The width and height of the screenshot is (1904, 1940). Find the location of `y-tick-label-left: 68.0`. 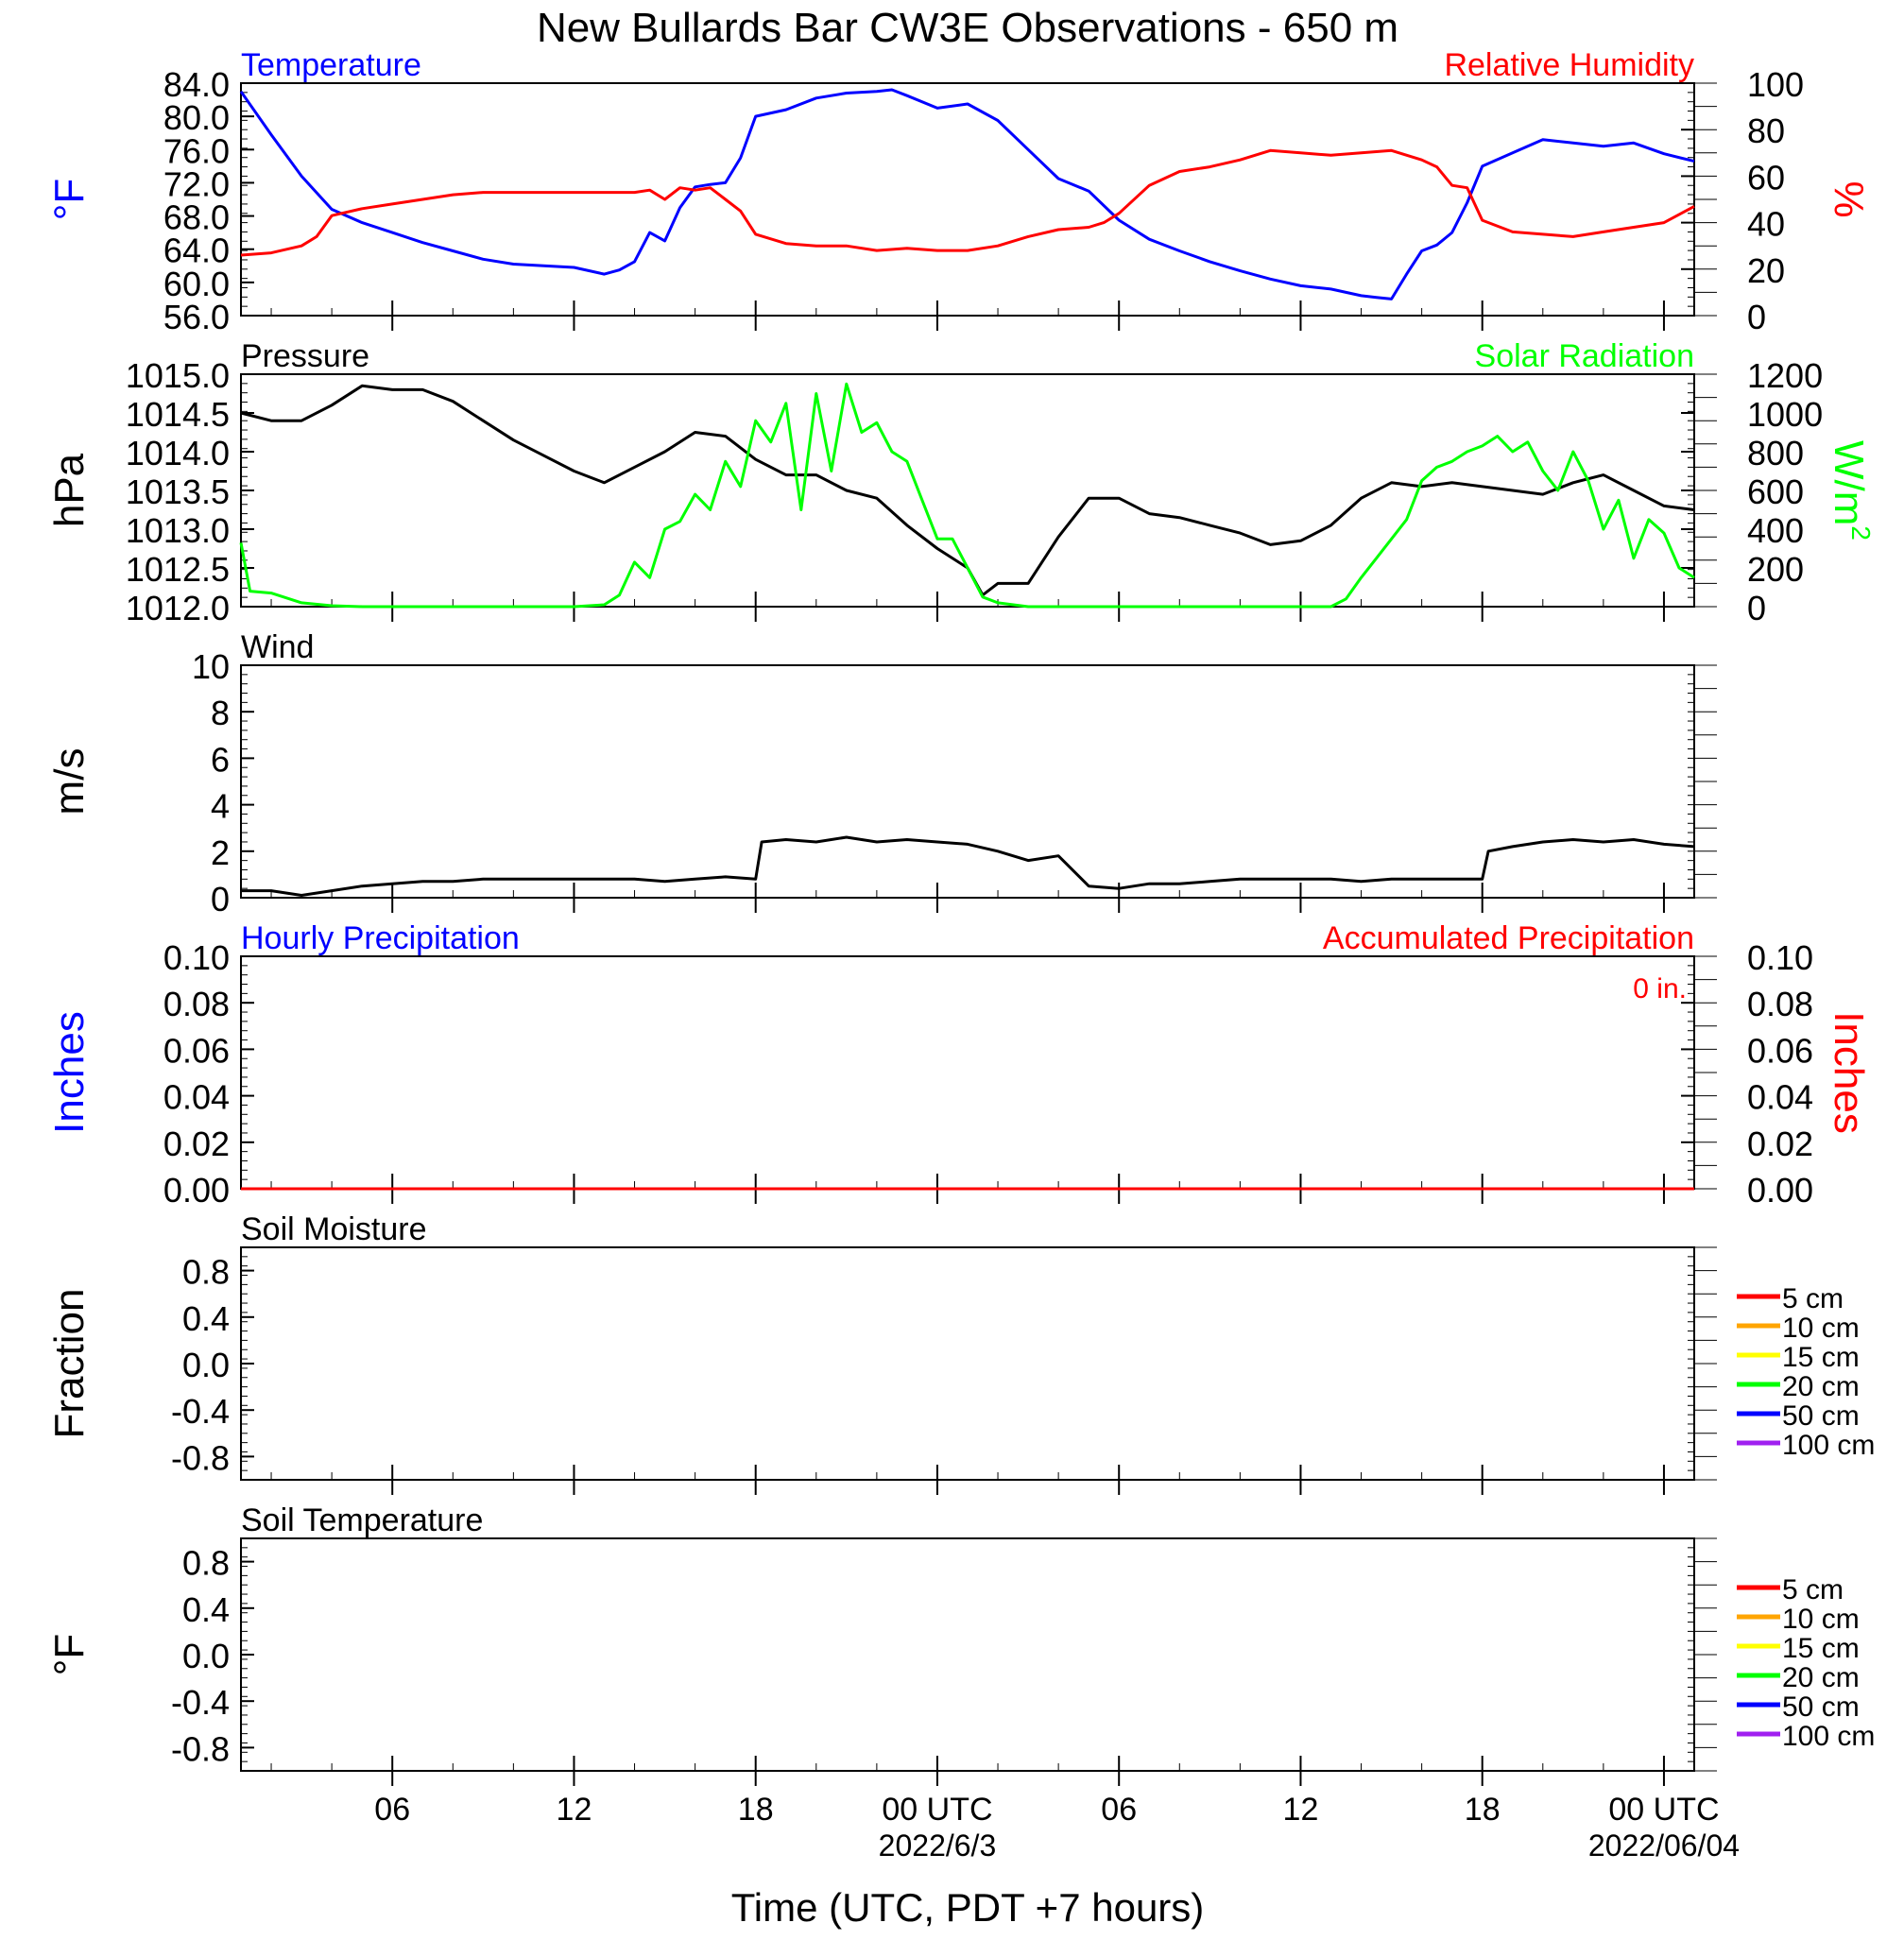

y-tick-label-left: 68.0 is located at coordinates (196, 218).